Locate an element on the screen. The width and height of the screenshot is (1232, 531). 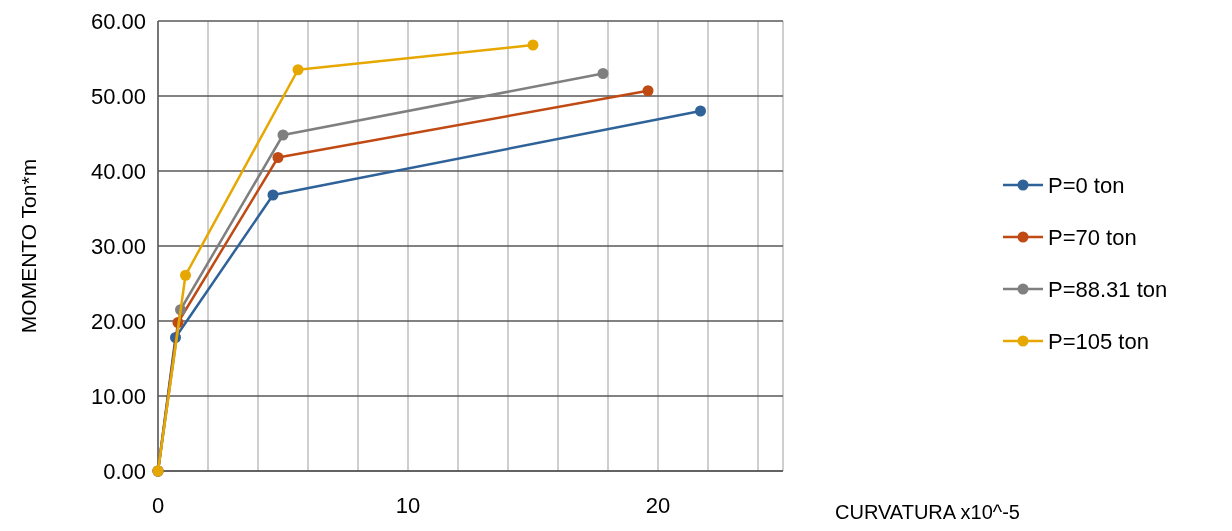
y-tick-label: 20.00 is located at coordinates (118, 321).